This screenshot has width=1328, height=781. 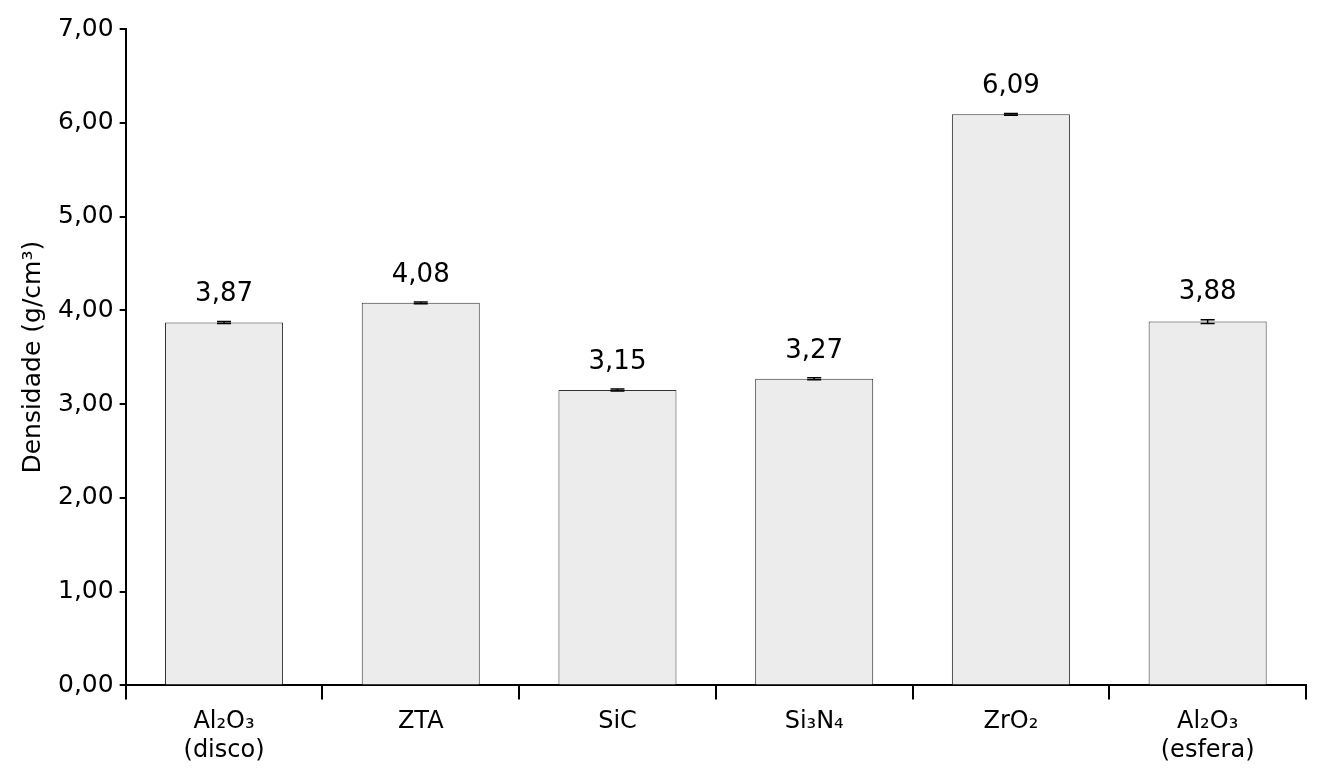 I want to click on data-label: 6,09, so click(x=1010, y=84).